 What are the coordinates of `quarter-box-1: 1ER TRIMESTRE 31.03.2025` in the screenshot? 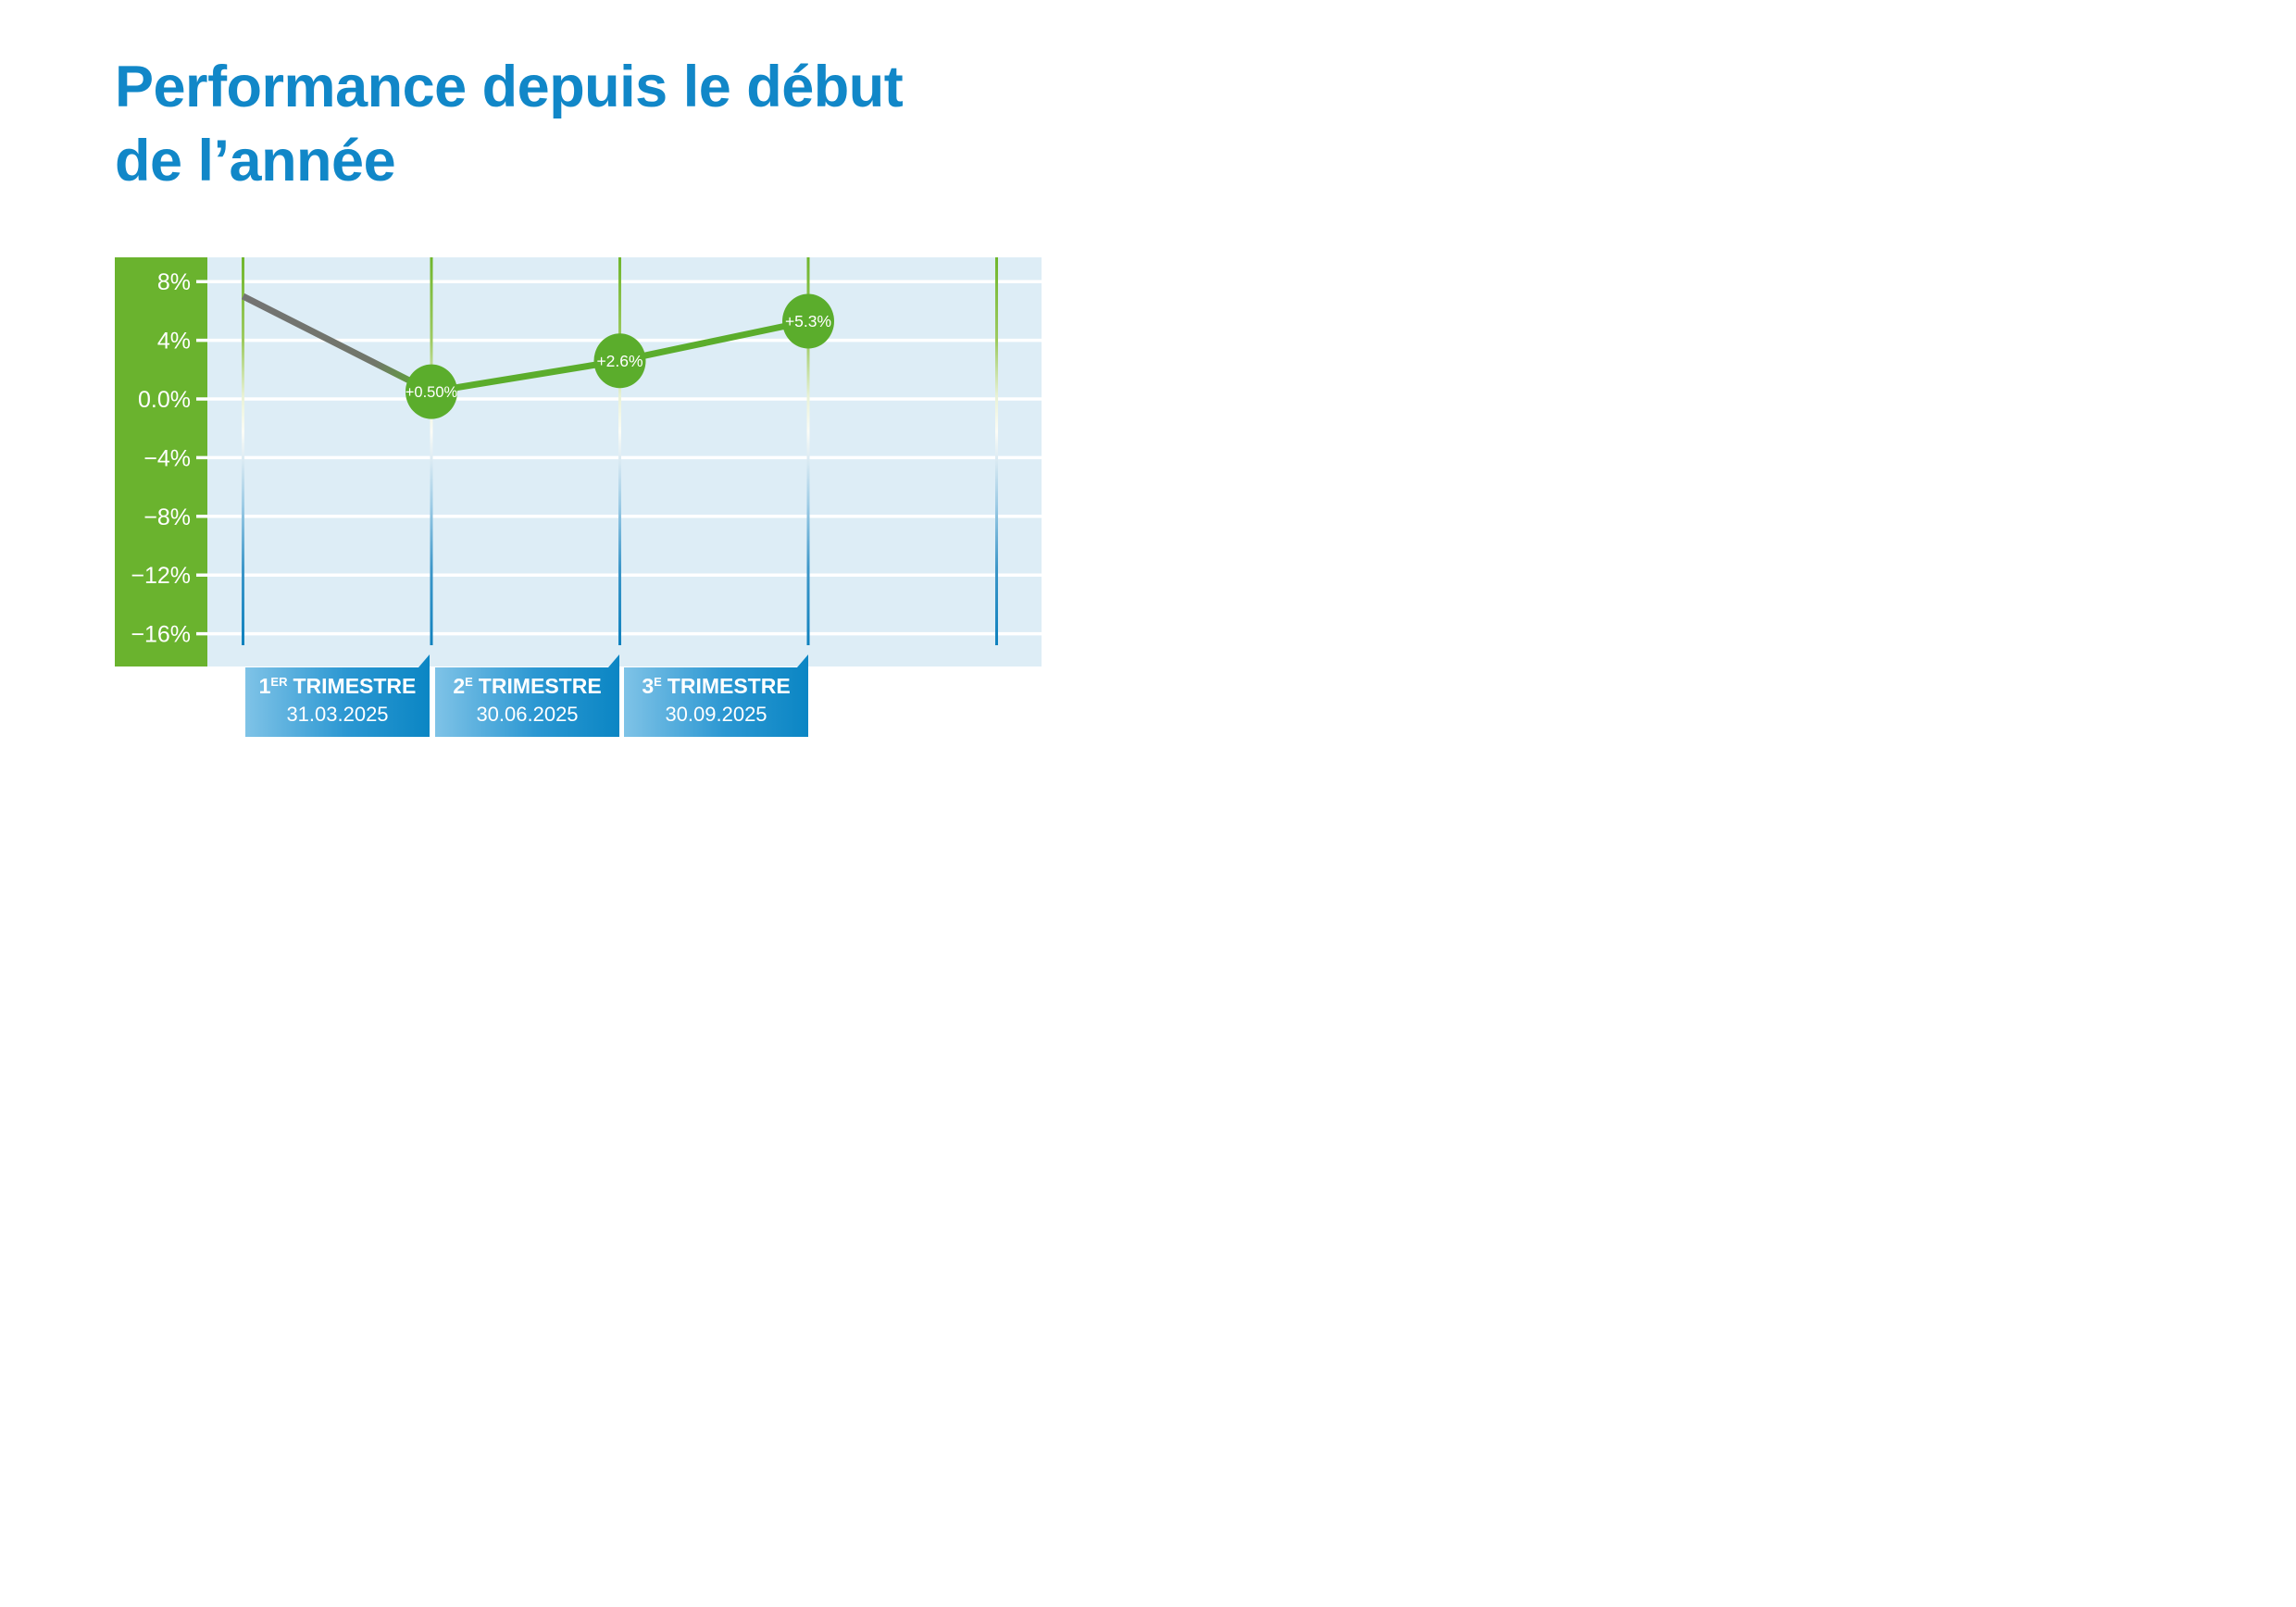 It's located at (337, 695).